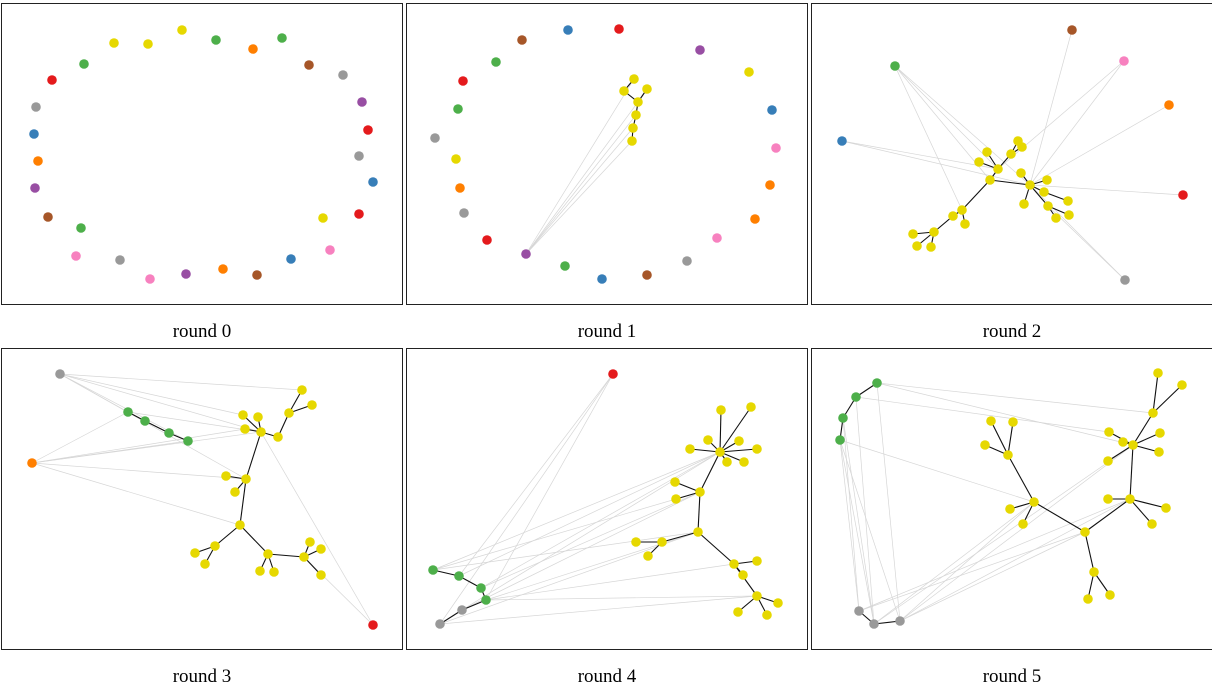 The image size is (1212, 693). I want to click on caption-round-4: round 4, so click(607, 676).